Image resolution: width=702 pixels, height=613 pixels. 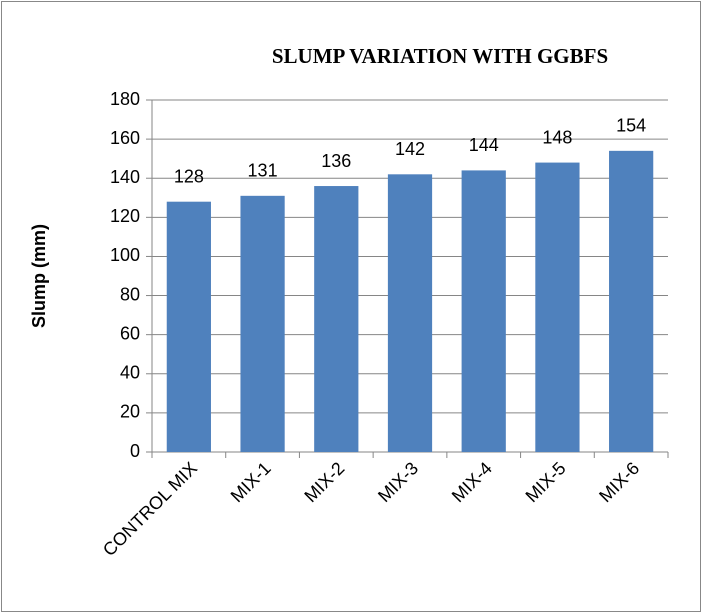 I want to click on data-label: 128, so click(x=189, y=176).